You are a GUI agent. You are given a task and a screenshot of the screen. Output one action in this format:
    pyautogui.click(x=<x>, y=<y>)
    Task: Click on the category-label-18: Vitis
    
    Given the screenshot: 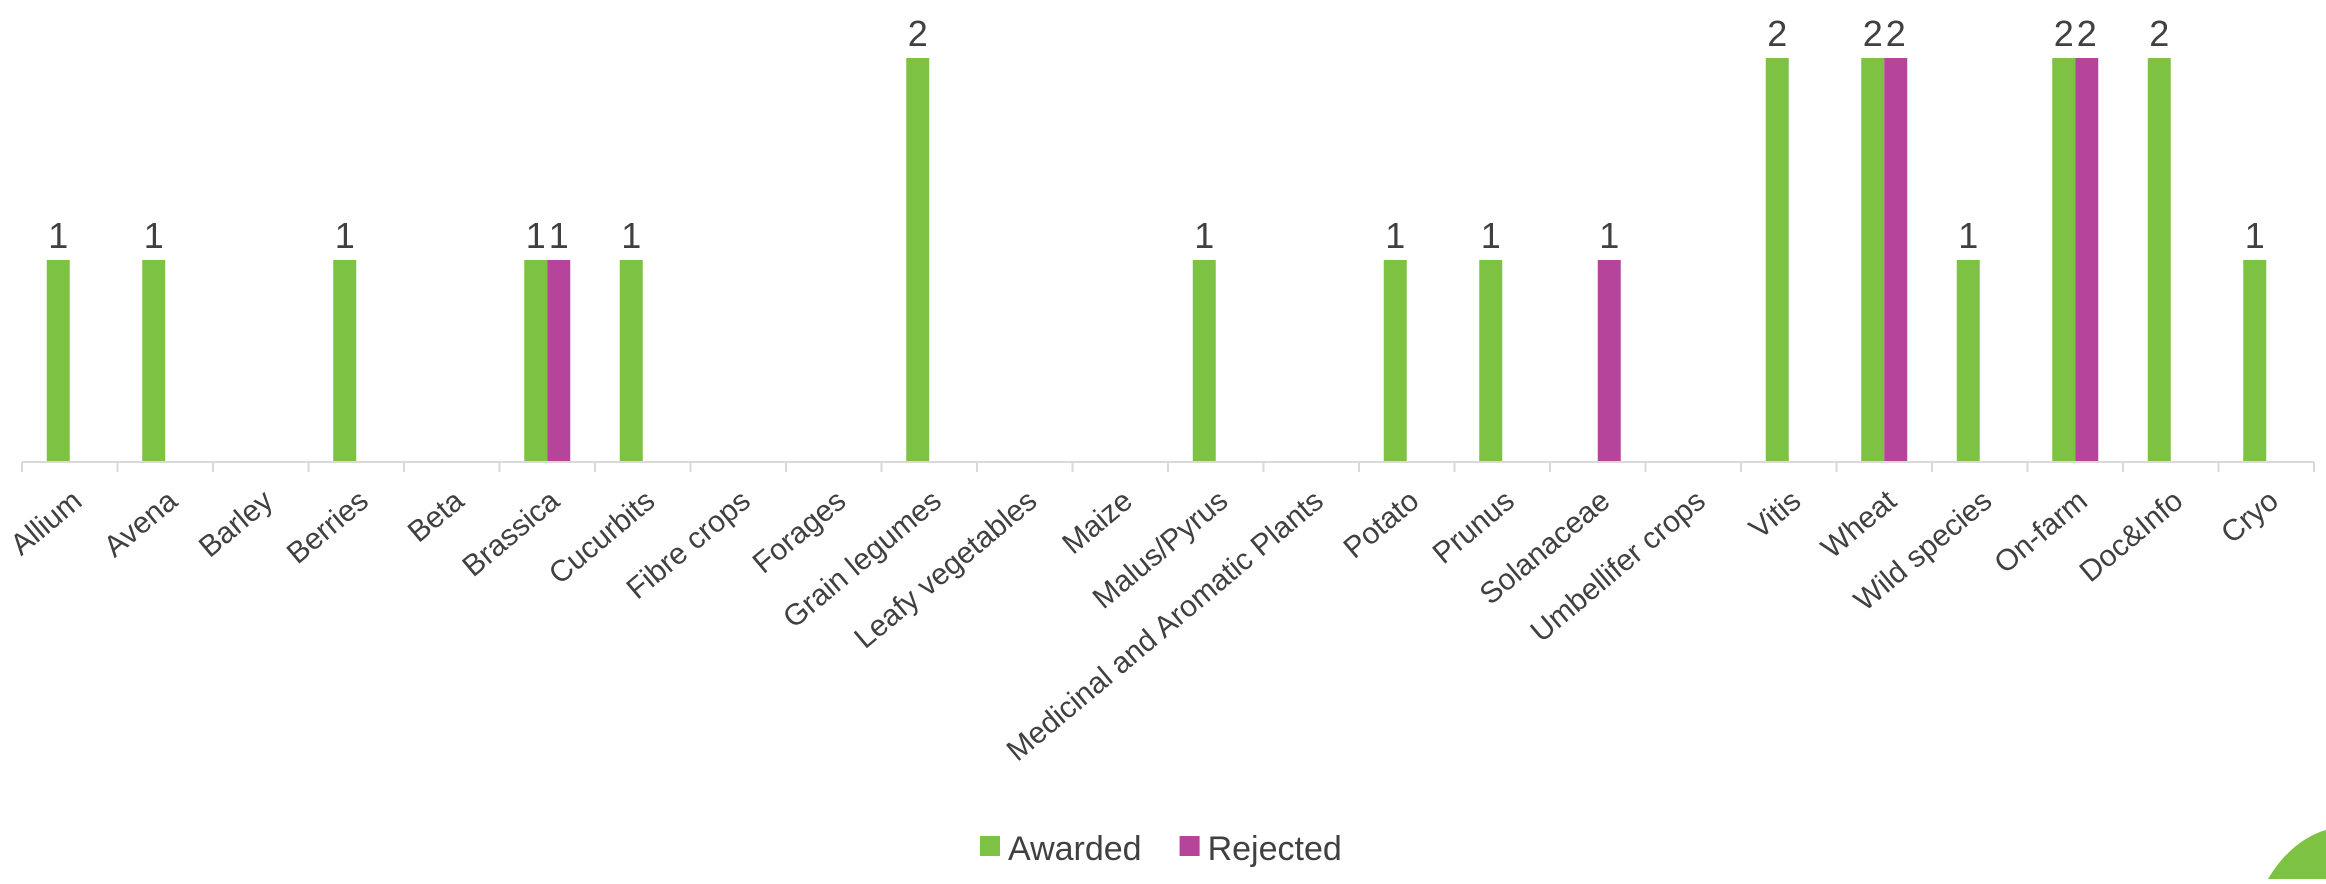 What is the action you would take?
    pyautogui.click(x=1775, y=514)
    